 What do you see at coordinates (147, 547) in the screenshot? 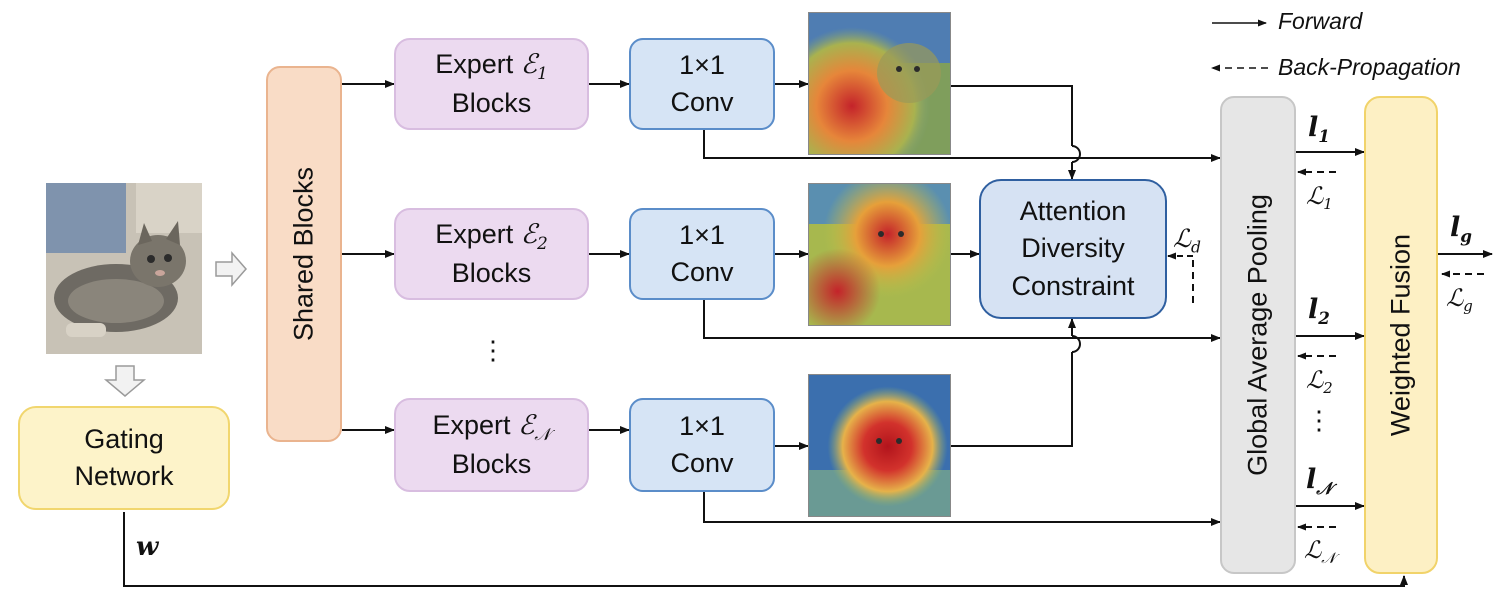
I see `gating-weights-label: w` at bounding box center [147, 547].